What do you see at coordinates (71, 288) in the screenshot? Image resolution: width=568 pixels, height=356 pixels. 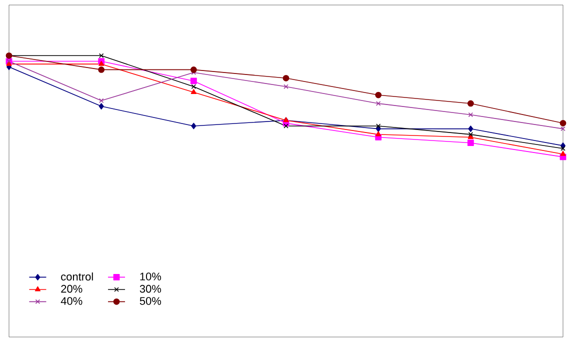 I see `legend-label: 20%` at bounding box center [71, 288].